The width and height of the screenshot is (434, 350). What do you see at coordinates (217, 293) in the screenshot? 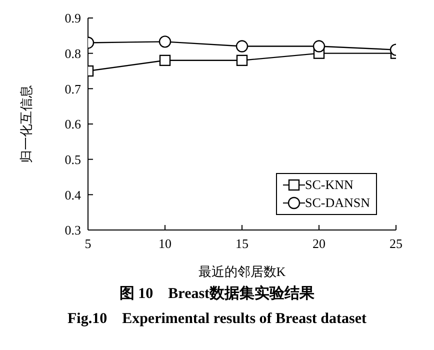
I see `text: 图 10 Breast数据集实验结果` at bounding box center [217, 293].